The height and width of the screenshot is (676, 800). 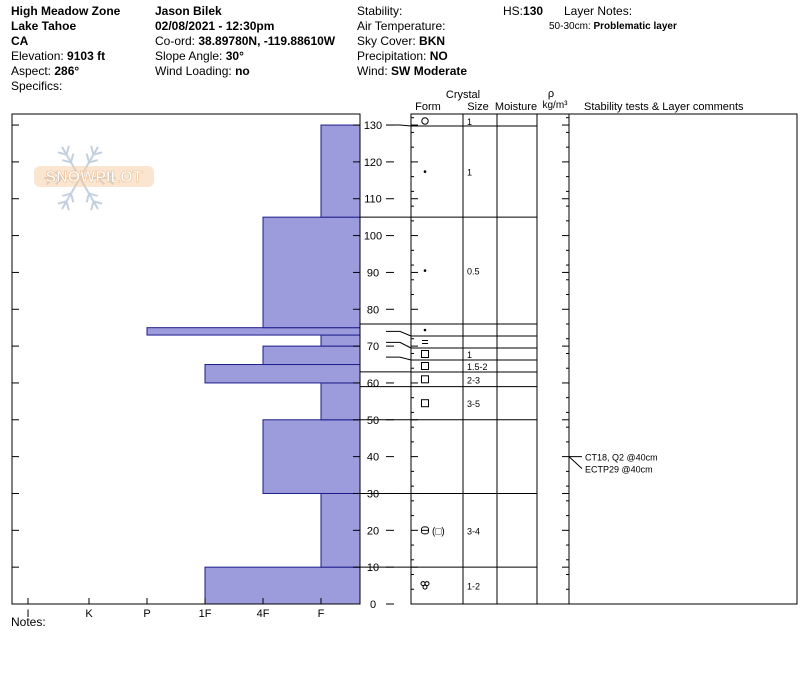 I want to click on depth-tick-label: 70, so click(x=373, y=347).